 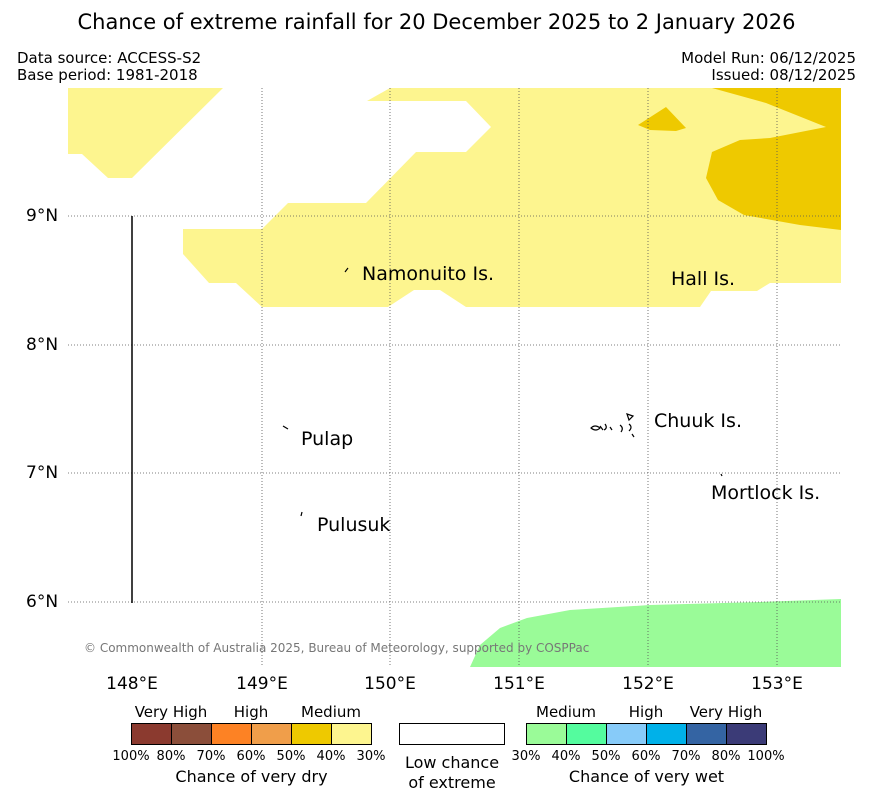 I want to click on lat-label-6n: 6°N, so click(x=42, y=602).